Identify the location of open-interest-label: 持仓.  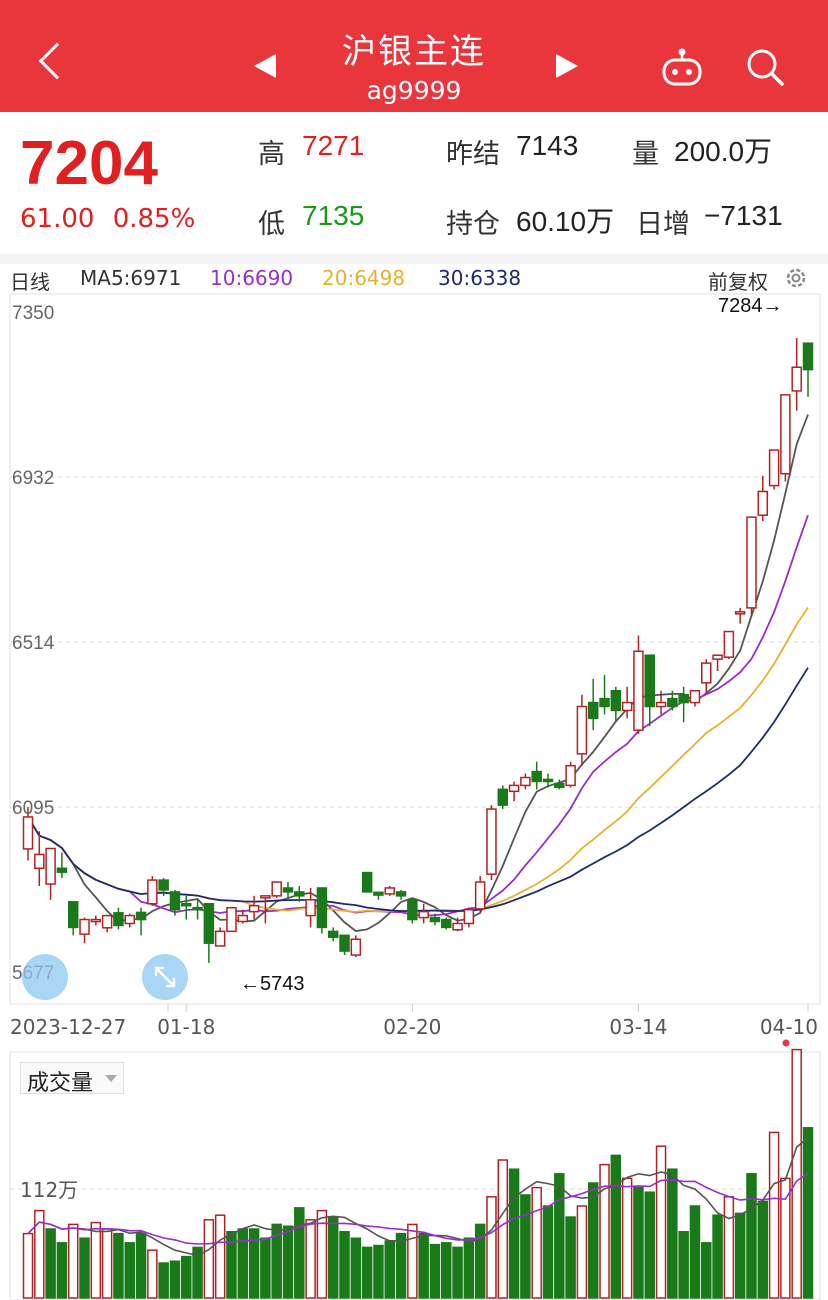
(473, 224).